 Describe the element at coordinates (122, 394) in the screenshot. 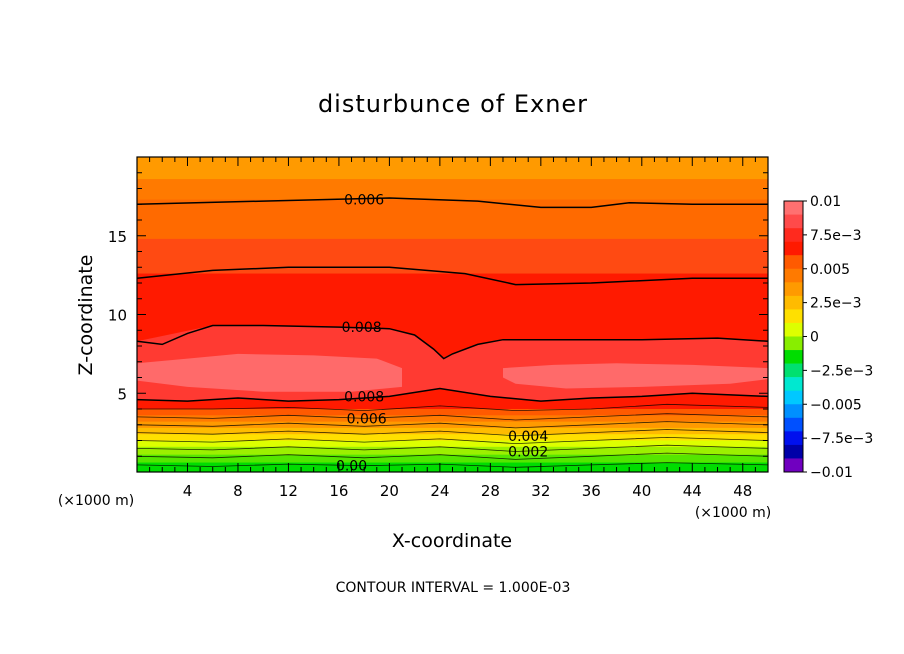

I see `y-tick-label: 5` at that location.